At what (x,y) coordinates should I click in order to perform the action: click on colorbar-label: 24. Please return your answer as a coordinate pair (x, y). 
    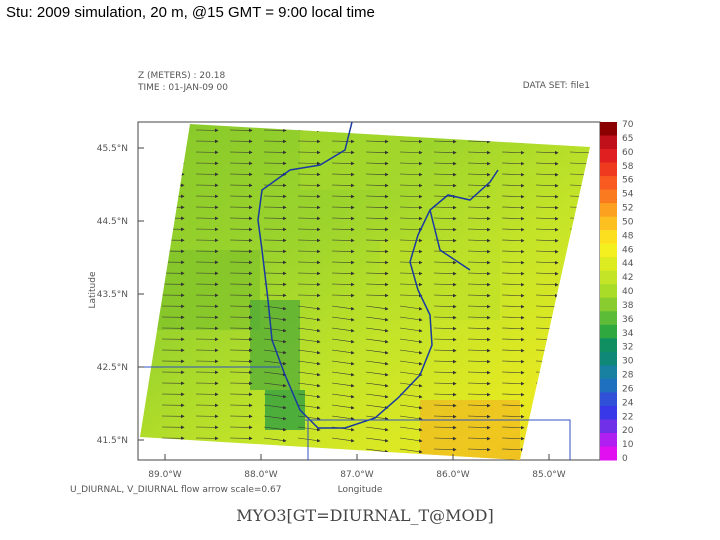
    Looking at the image, I should click on (628, 403).